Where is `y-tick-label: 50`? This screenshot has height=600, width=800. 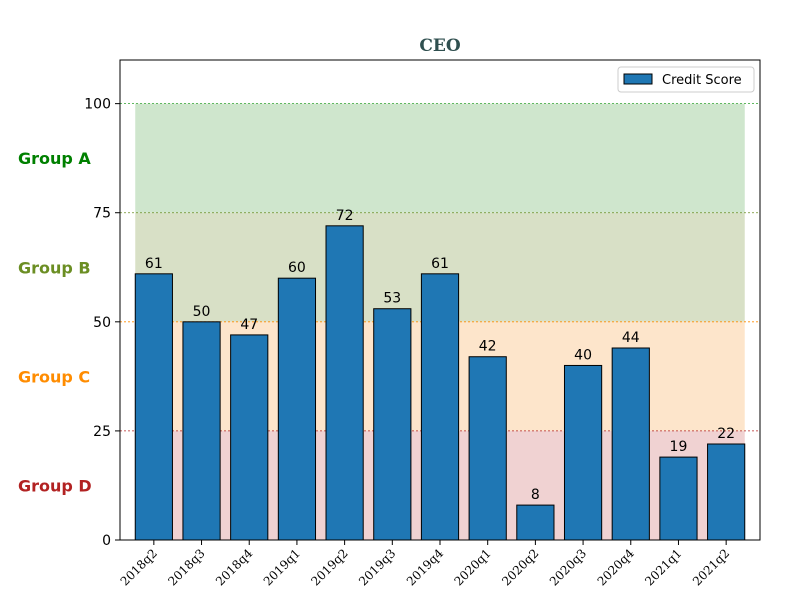 y-tick-label: 50 is located at coordinates (102, 323).